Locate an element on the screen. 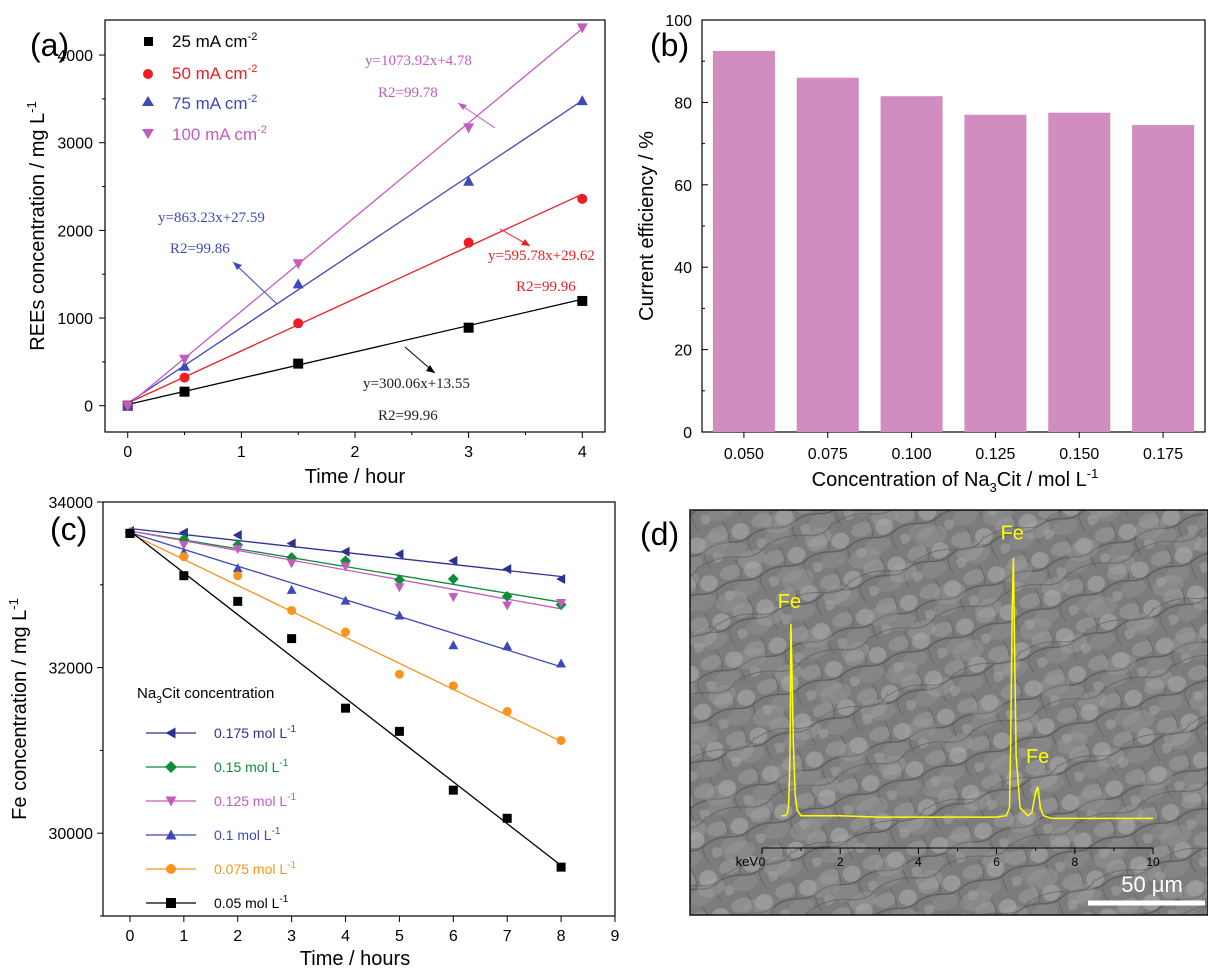 Image resolution: width=1208 pixels, height=968 pixels. y-tick-label: 2000 is located at coordinates (75, 231).